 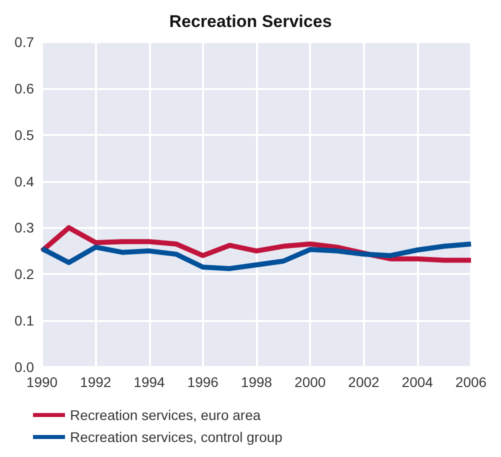 What do you see at coordinates (250, 21) in the screenshot?
I see `chart-title: Recreation Services` at bounding box center [250, 21].